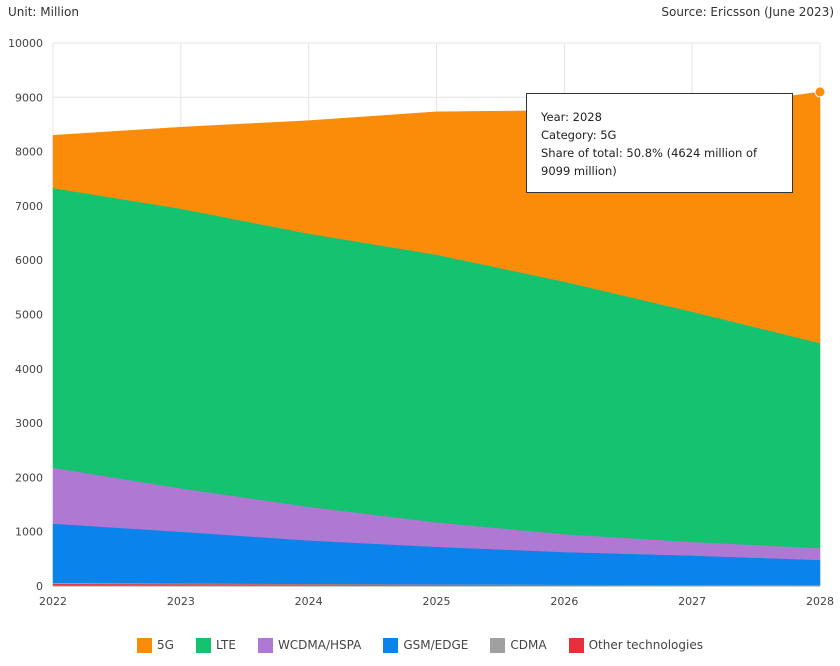  What do you see at coordinates (692, 601) in the screenshot?
I see `x-tick-label: 2027` at bounding box center [692, 601].